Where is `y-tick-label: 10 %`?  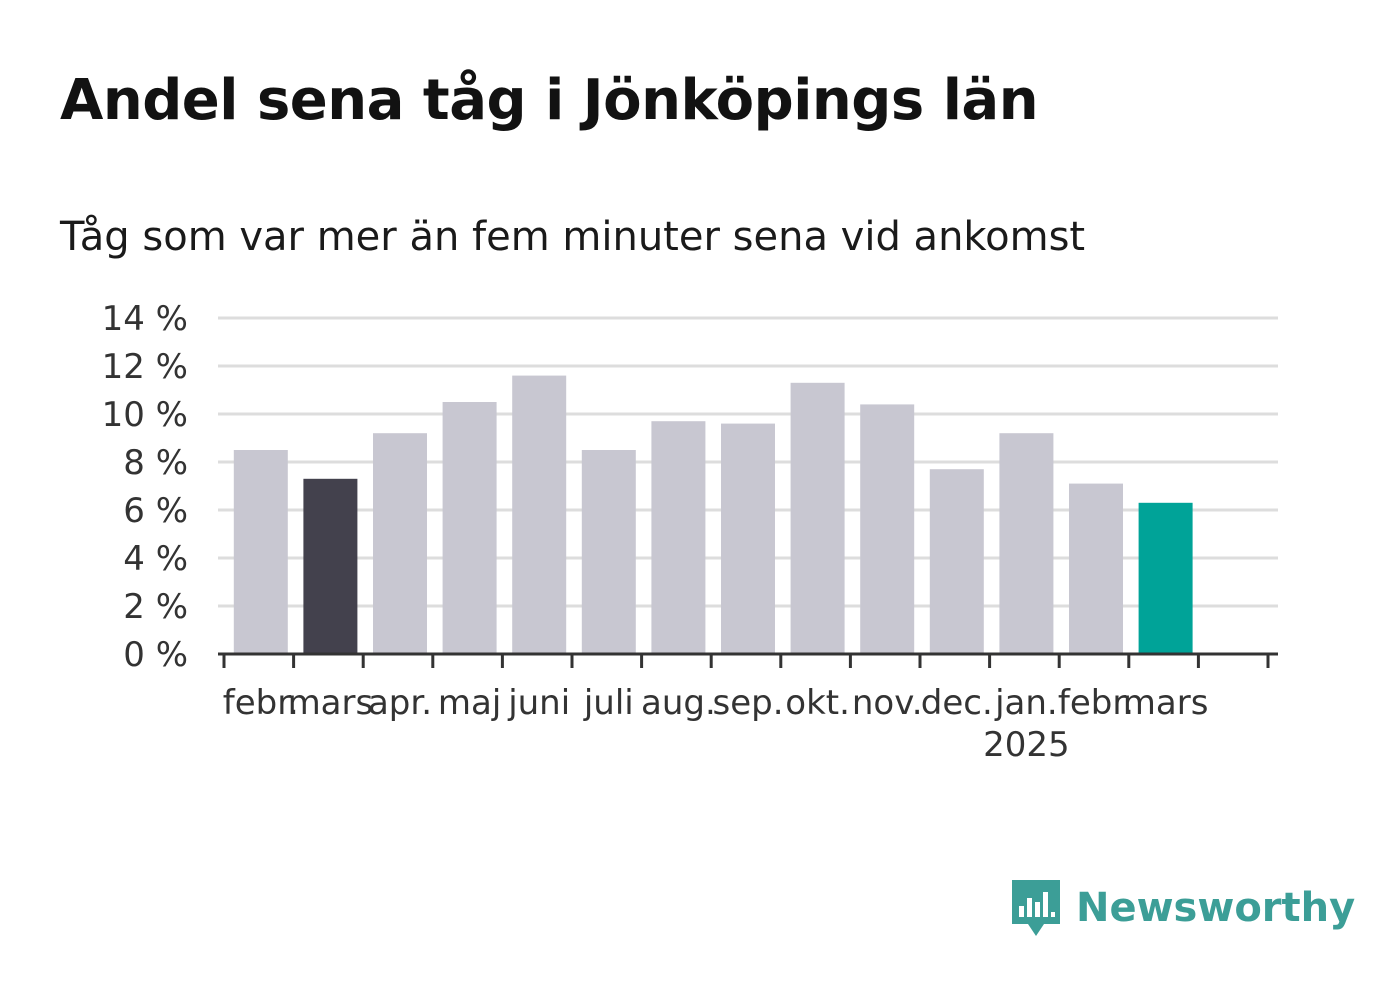 y-tick-label: 10 % is located at coordinates (145, 415).